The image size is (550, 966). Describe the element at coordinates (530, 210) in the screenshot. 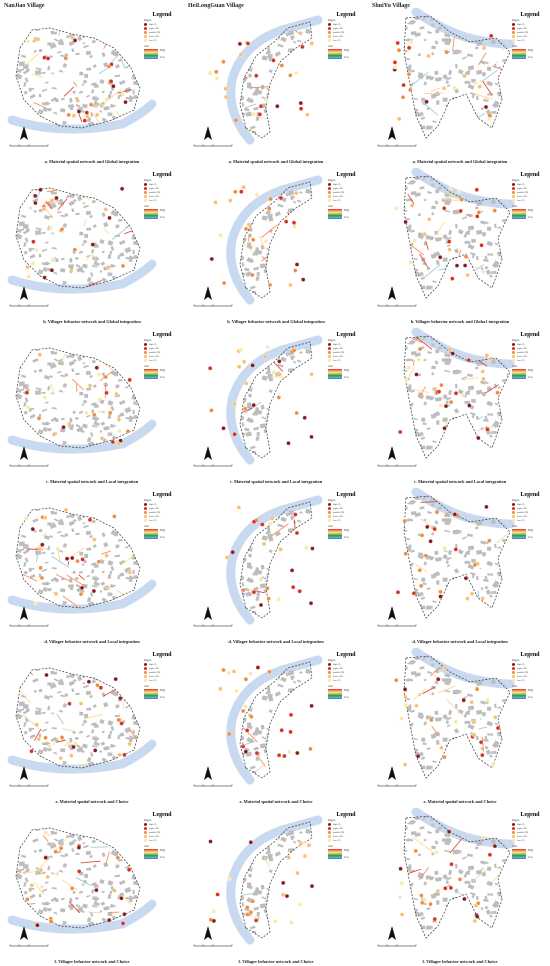

I see `high-label: High` at that location.